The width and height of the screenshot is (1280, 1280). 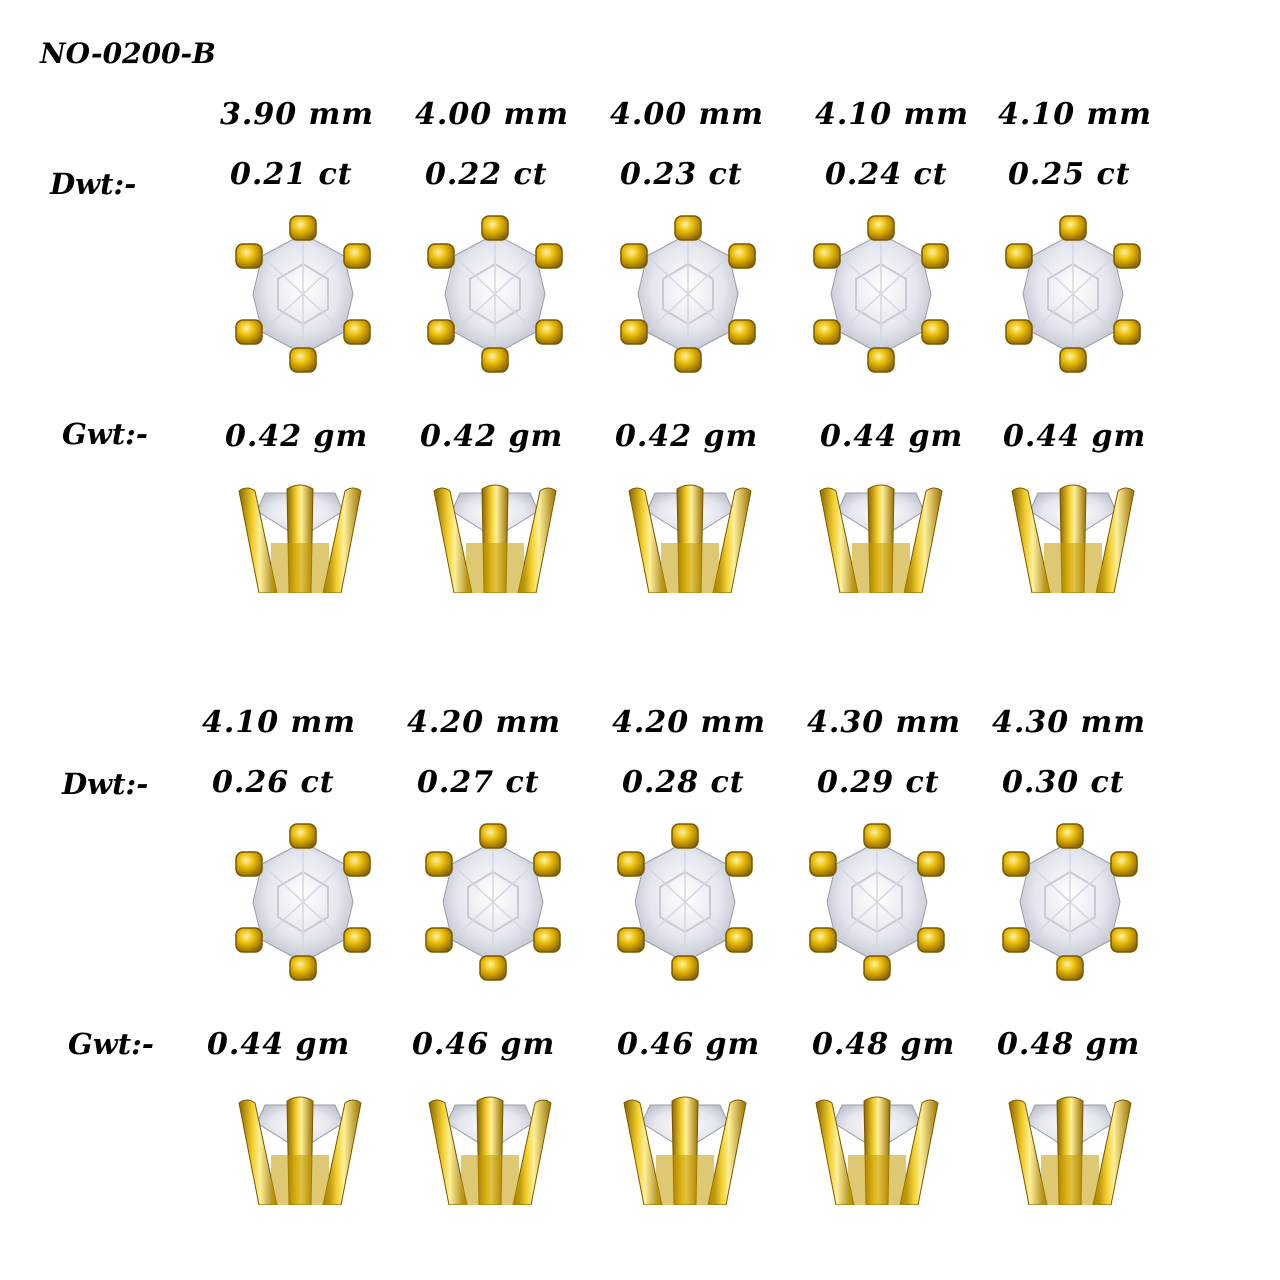 I want to click on stone-size: 3.90 mm, so click(x=297, y=114).